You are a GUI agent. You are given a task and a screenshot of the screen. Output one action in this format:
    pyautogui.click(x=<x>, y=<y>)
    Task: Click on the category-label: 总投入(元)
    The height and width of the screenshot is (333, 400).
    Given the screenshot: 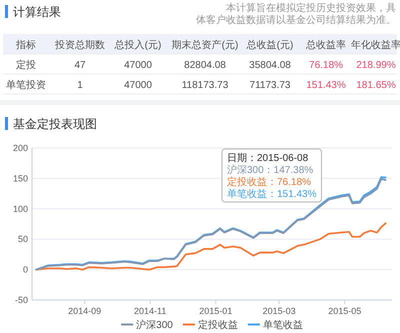 What is the action you would take?
    pyautogui.click(x=138, y=45)
    